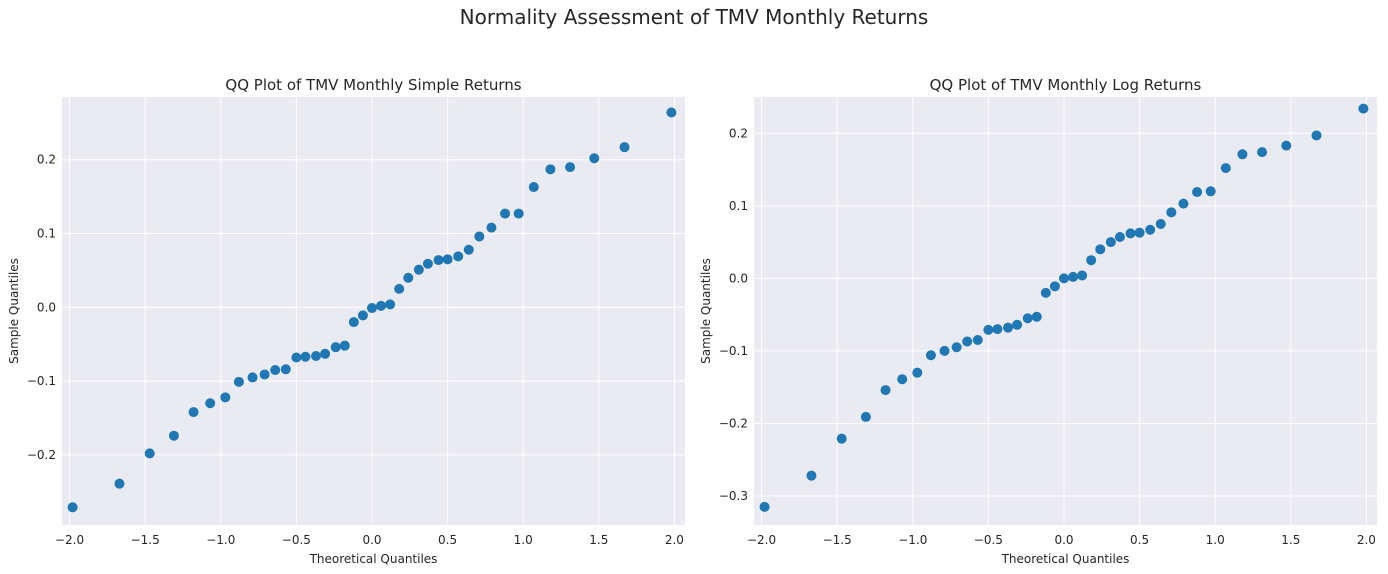 This screenshot has width=1388, height=574. I want to click on x-tick-label: 0.5, so click(447, 540).